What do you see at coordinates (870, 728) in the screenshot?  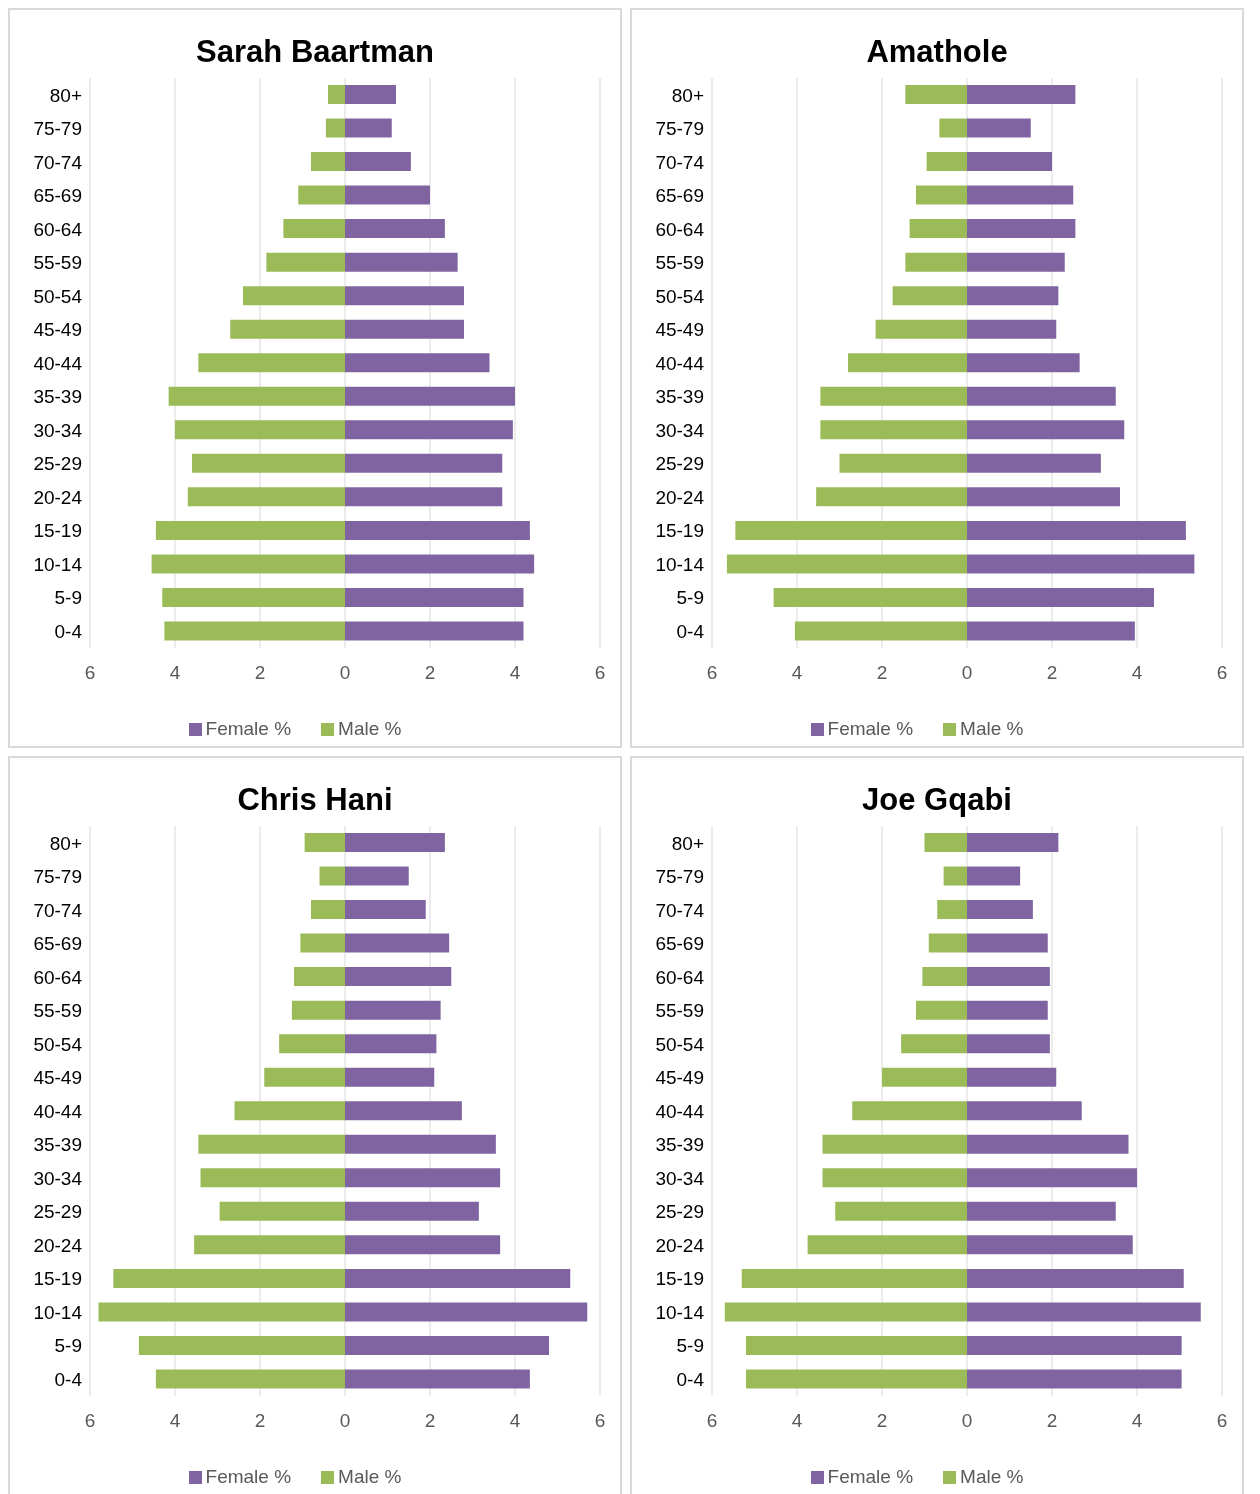 I see `legend-label: Female %` at bounding box center [870, 728].